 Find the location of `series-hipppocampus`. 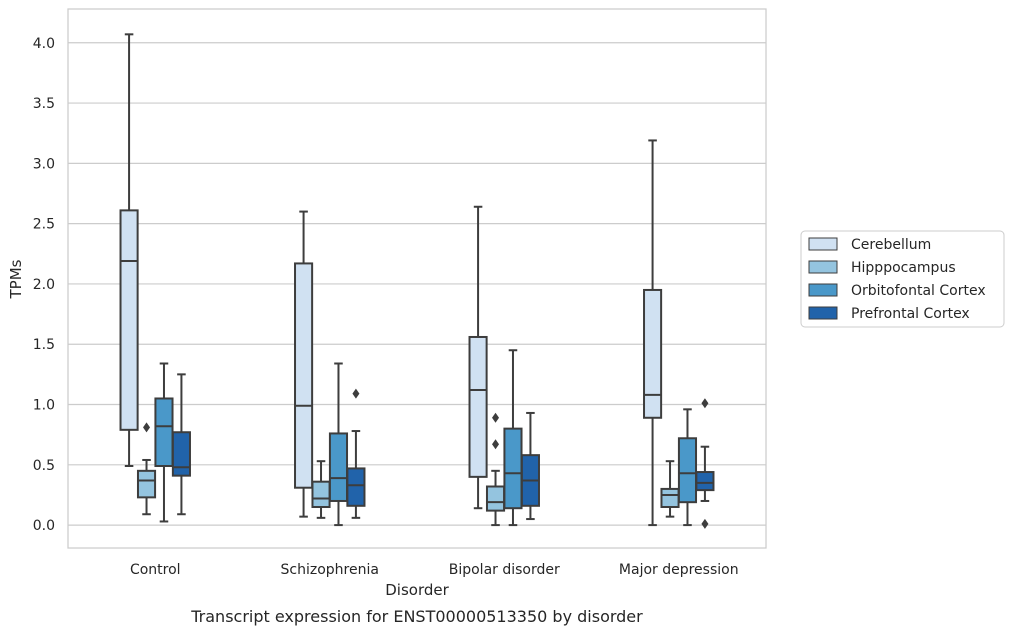

series-hipppocampus is located at coordinates (408, 469).